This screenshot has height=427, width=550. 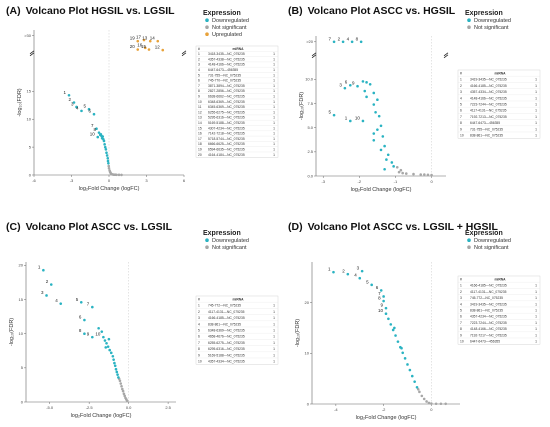 What do you see at coordinates (109, 189) in the screenshot?
I see `x-axis-label: log₂Fold Change (logFC)` at bounding box center [109, 189].